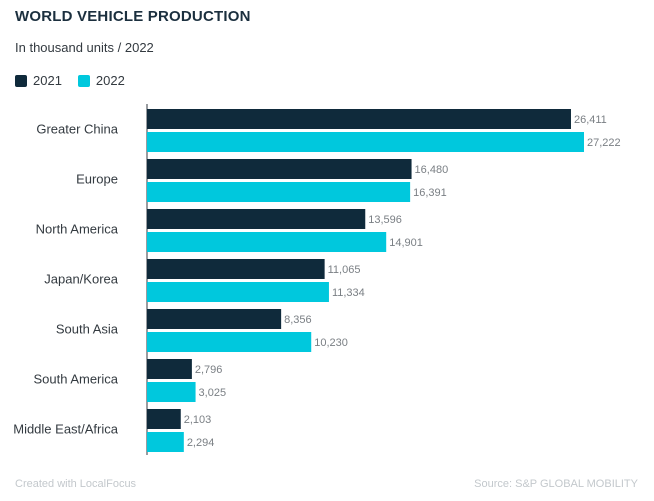 The height and width of the screenshot is (501, 654). What do you see at coordinates (164, 419) in the screenshot?
I see `bar-2021-middle-east-africa` at bounding box center [164, 419].